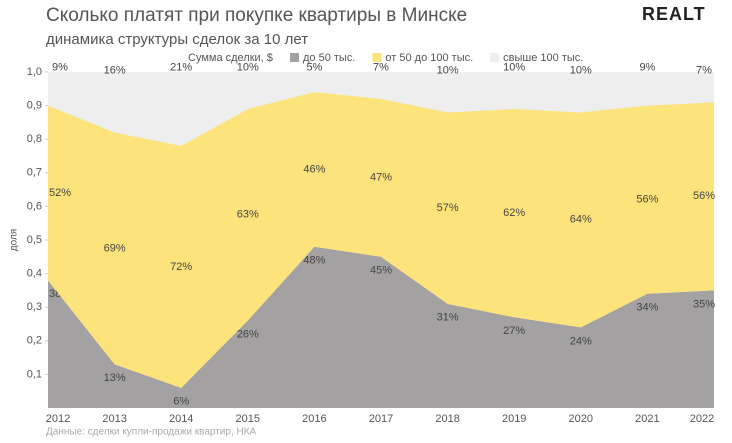 This screenshot has width=732, height=443. What do you see at coordinates (314, 419) in the screenshot?
I see `x-tick-label: 2016` at bounding box center [314, 419].